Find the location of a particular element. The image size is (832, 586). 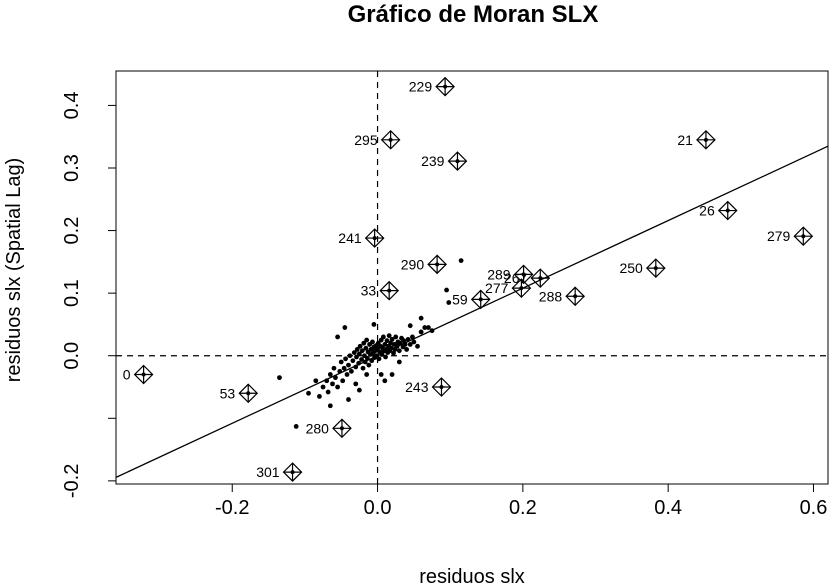

chart-title: Gráfico de Moran SLX is located at coordinates (473, 14).